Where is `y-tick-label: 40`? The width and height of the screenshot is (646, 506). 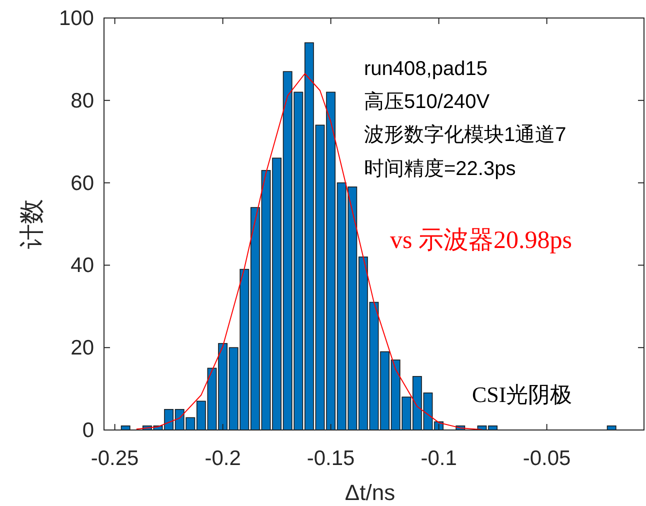
y-tick-label: 40 is located at coordinates (82, 266).